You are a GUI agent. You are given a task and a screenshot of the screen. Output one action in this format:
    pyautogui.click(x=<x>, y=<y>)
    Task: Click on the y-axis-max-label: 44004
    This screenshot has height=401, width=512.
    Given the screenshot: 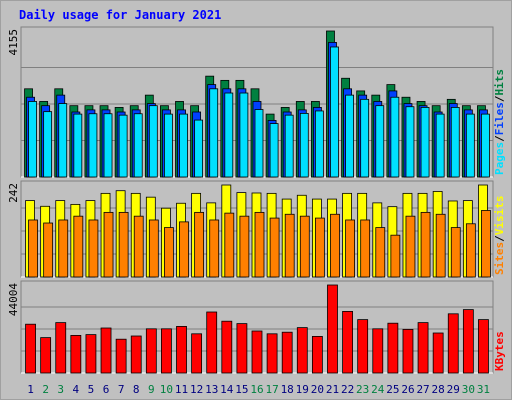 What is the action you would take?
    pyautogui.click(x=13, y=299)
    